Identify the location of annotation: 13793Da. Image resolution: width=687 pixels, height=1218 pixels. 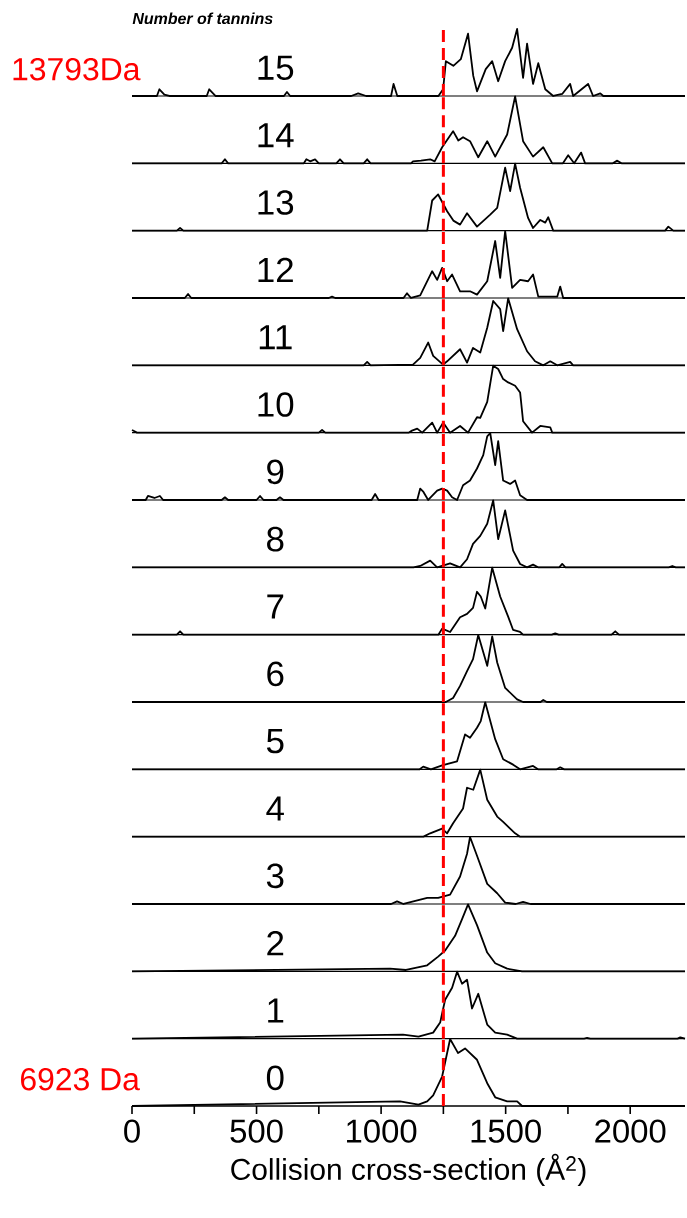
(77, 69).